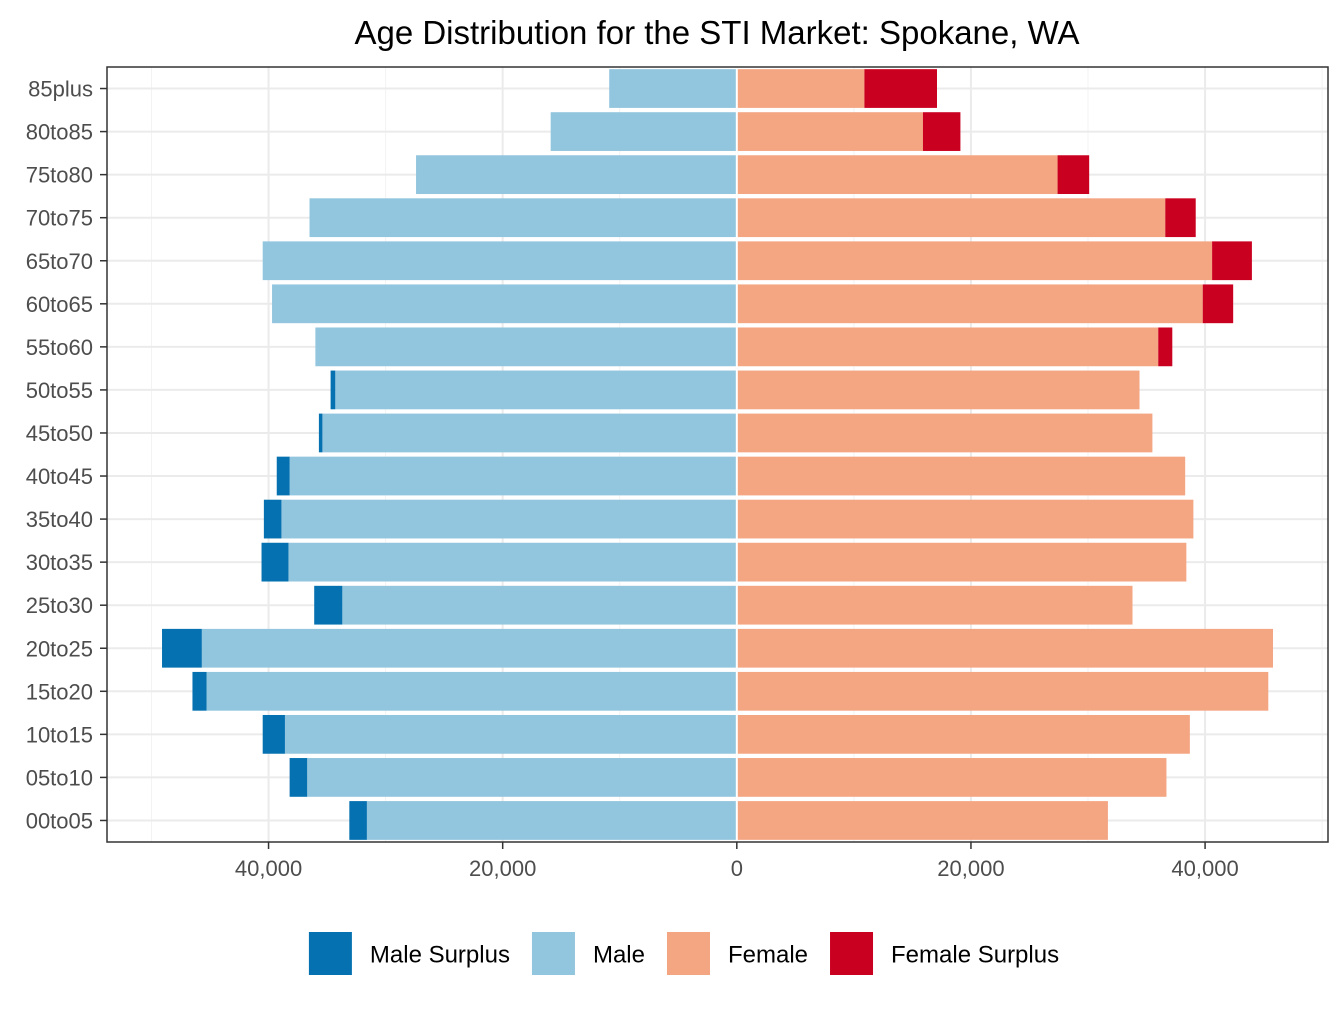  What do you see at coordinates (59, 304) in the screenshot?
I see `y-tick-label: 60to65` at bounding box center [59, 304].